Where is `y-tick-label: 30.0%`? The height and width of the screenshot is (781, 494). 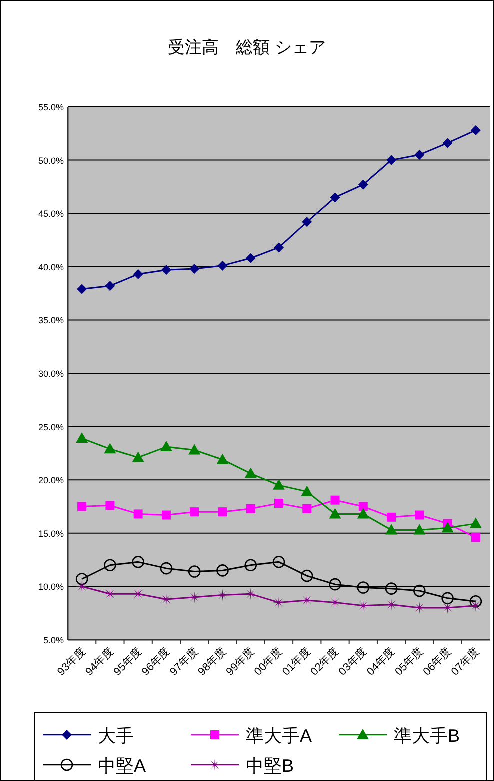
y-tick-label: 30.0% is located at coordinates (51, 374).